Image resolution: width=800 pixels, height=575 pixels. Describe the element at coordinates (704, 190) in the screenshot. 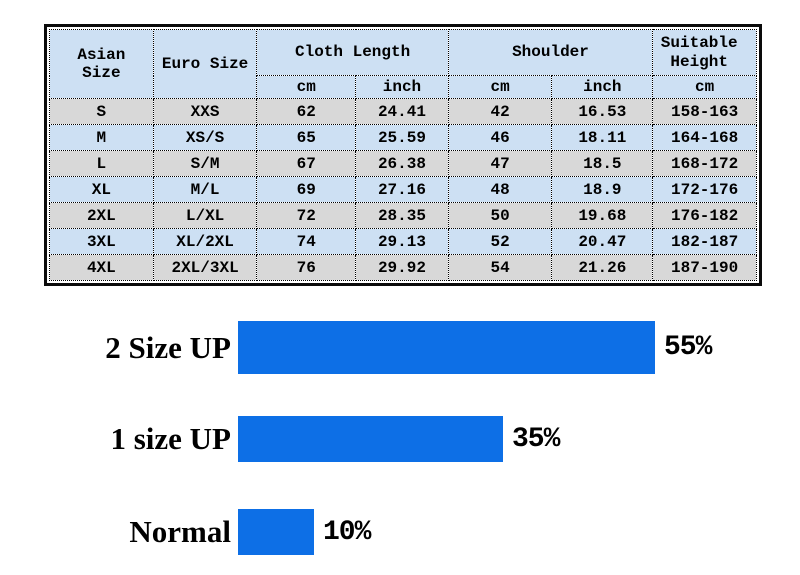

I see `cell-height: 172-176` at that location.